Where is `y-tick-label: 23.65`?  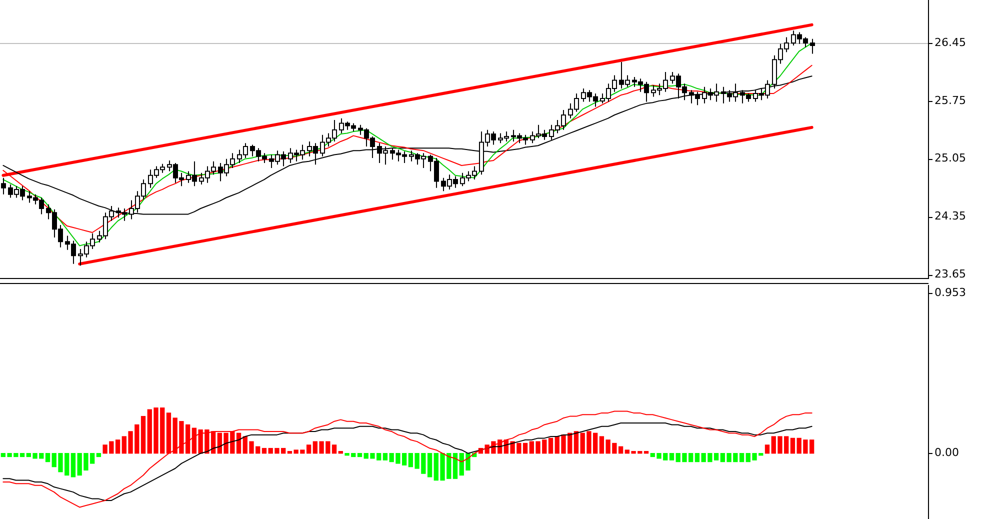
y-tick-label: 23.65 is located at coordinates (950, 274).